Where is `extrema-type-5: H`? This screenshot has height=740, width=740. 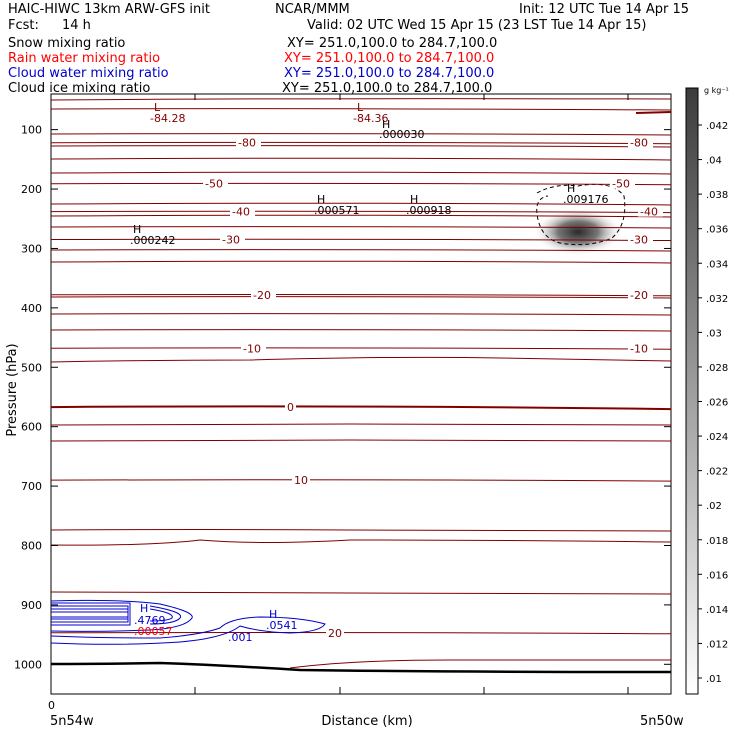
extrema-type-5: H is located at coordinates (414, 199).